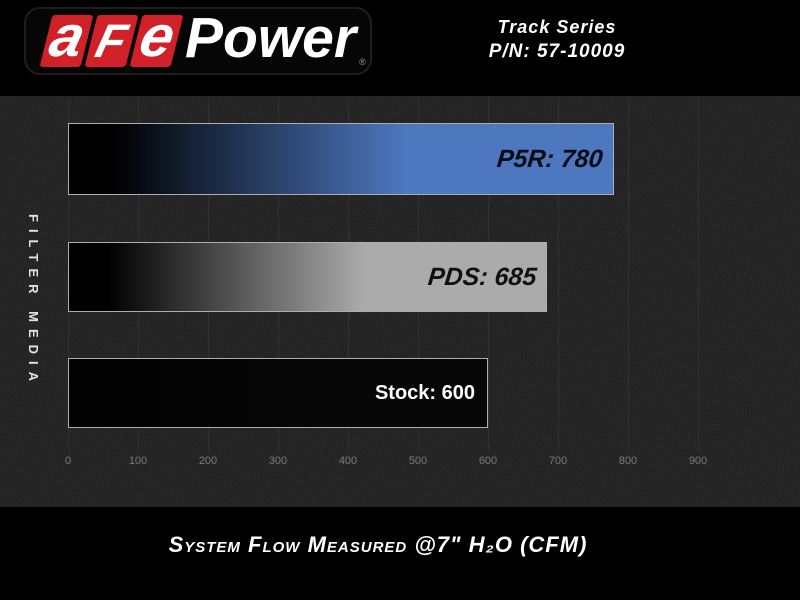 The height and width of the screenshot is (600, 800). What do you see at coordinates (278, 393) in the screenshot?
I see `bar-stock: Stock: 600` at bounding box center [278, 393].